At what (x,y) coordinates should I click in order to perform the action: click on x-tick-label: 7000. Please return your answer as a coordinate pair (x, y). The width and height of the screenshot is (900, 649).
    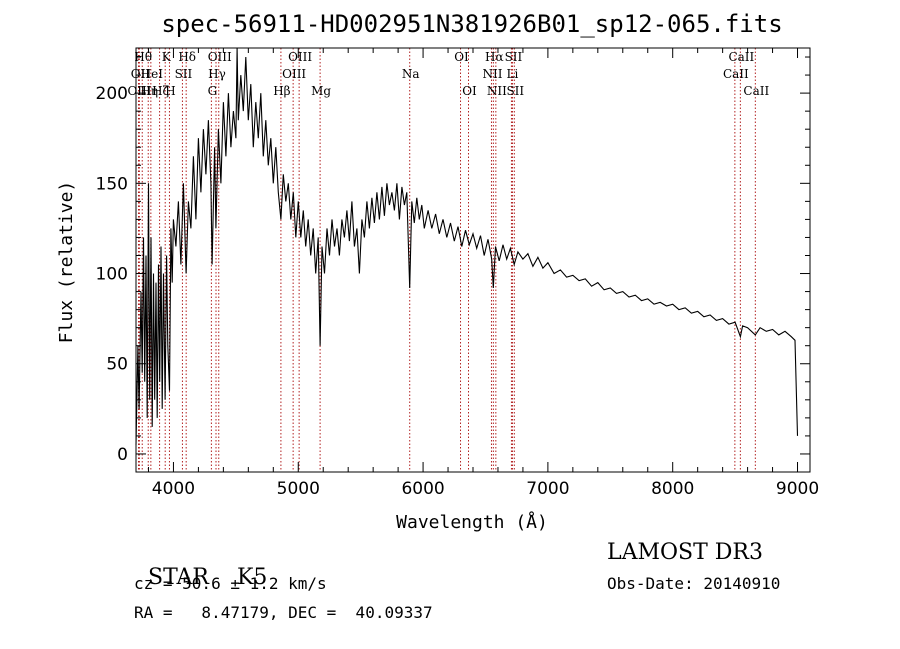
    Looking at the image, I should click on (547, 489).